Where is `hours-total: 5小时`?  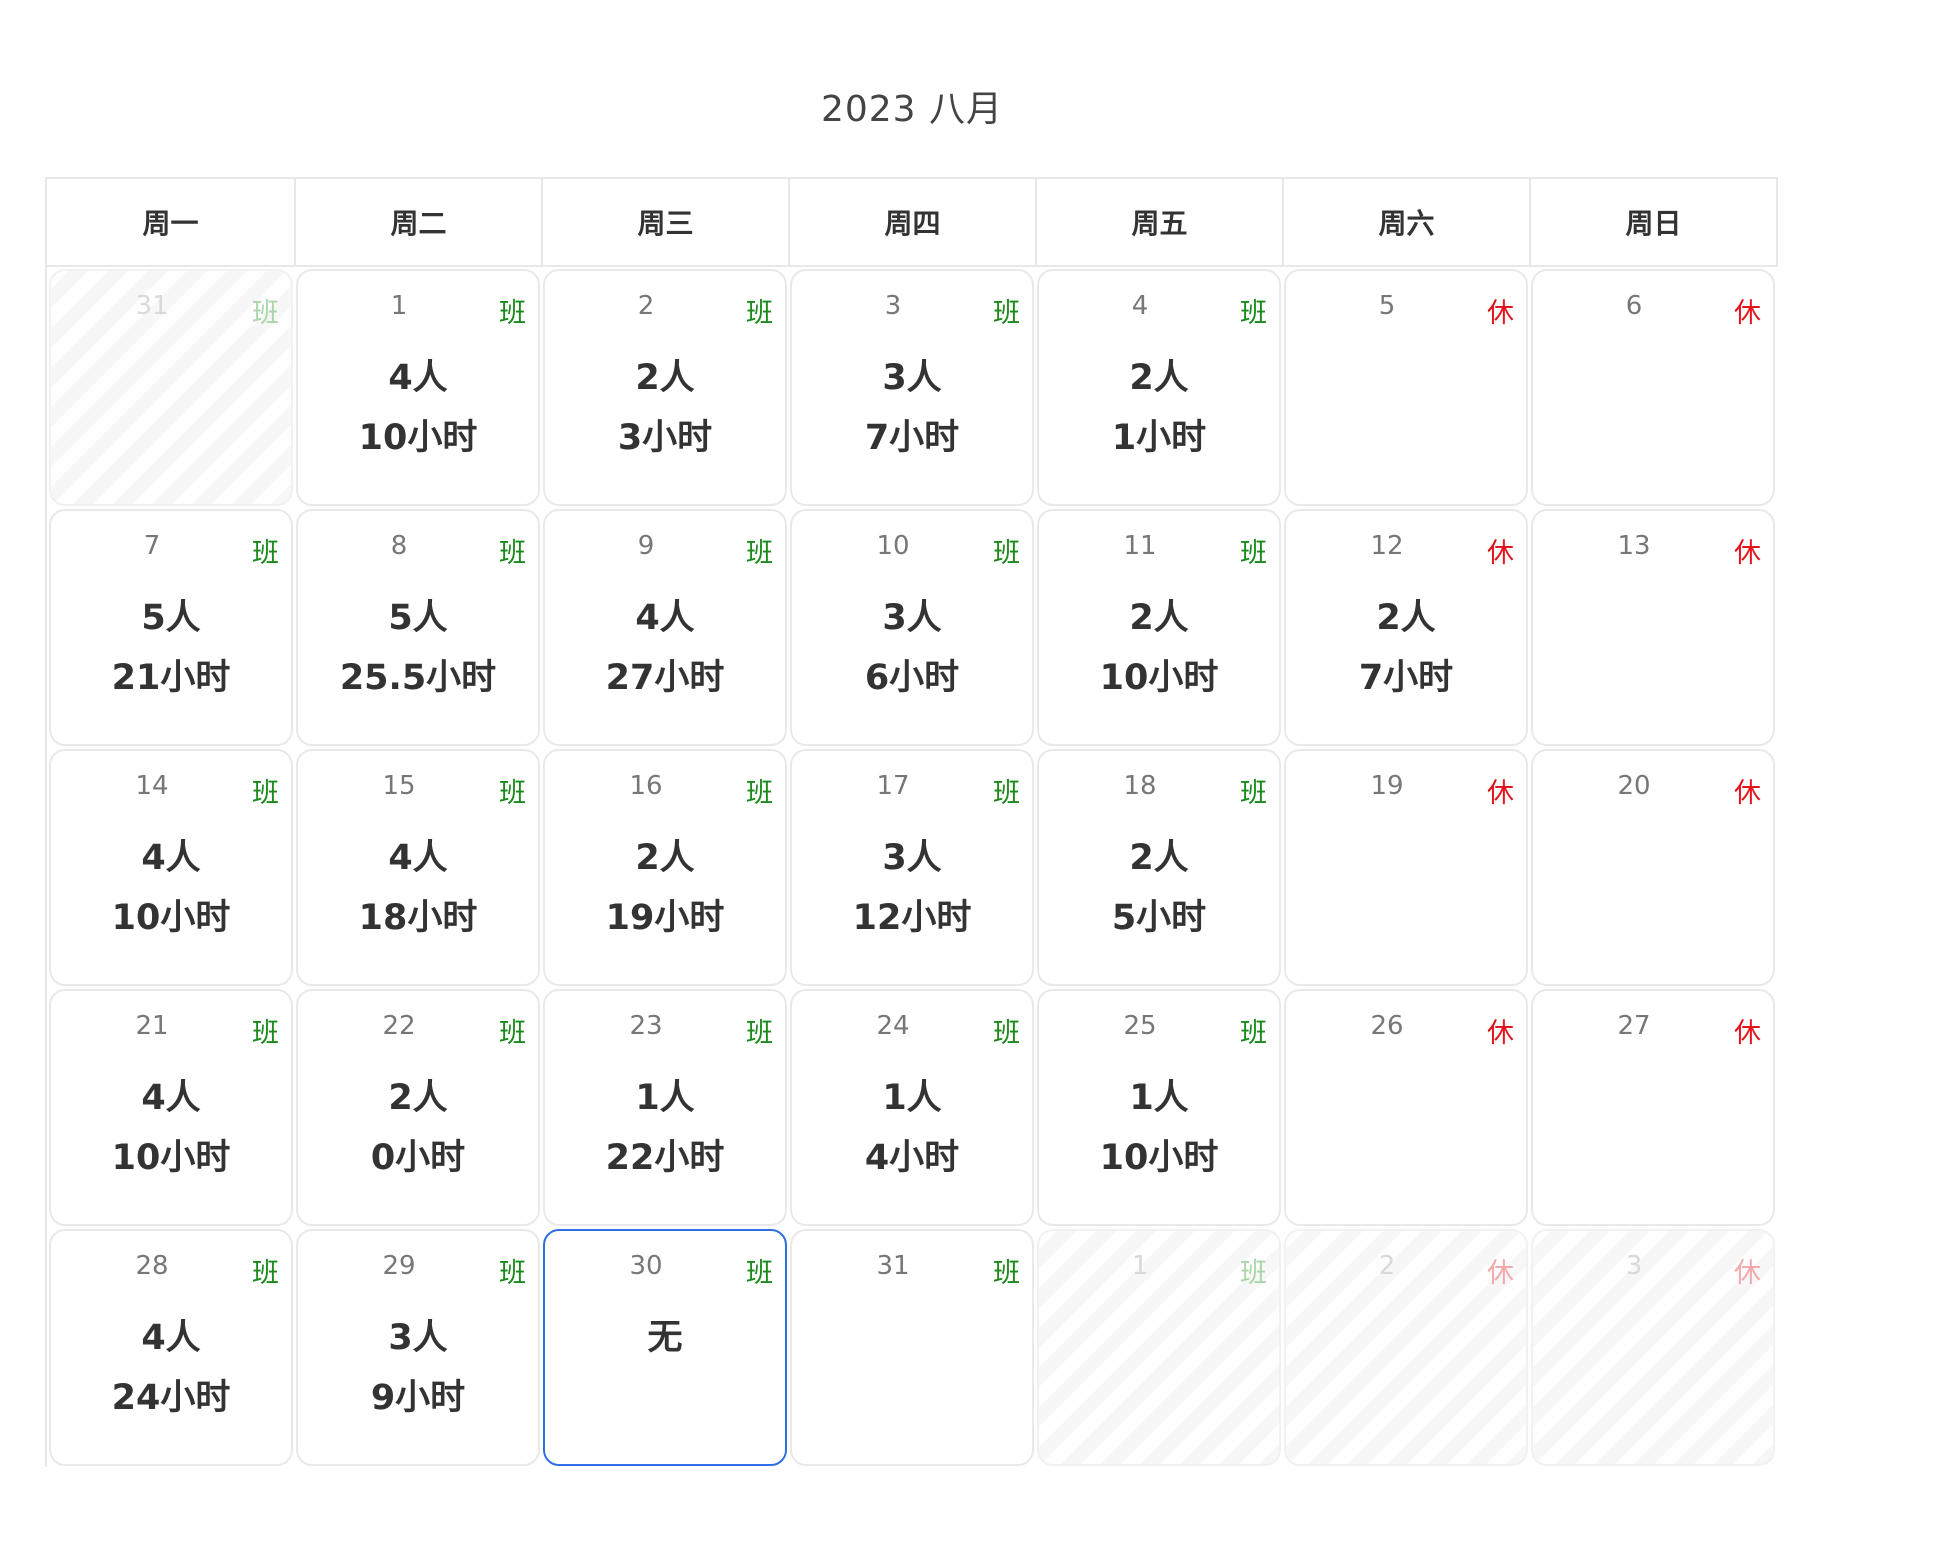
hours-total: 5小时 is located at coordinates (1159, 914).